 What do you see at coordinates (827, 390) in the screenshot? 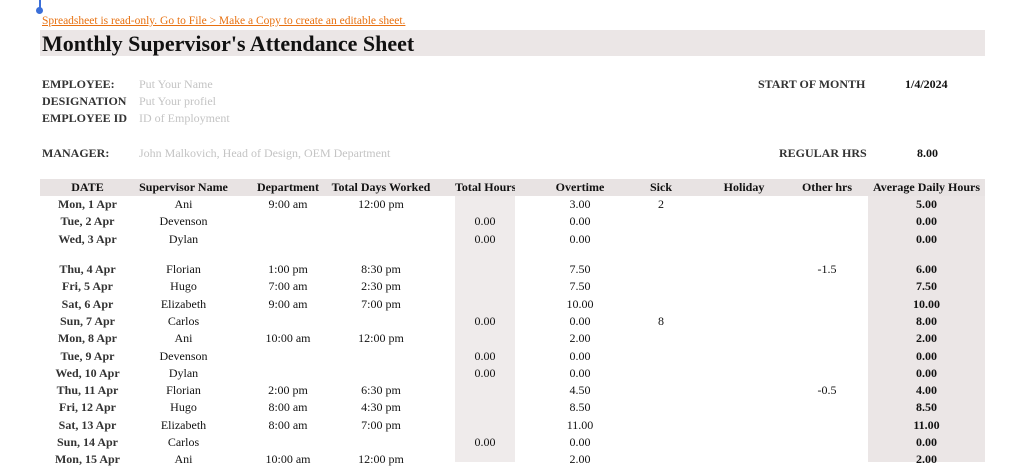
I see `table-cell: -0.5` at bounding box center [827, 390].